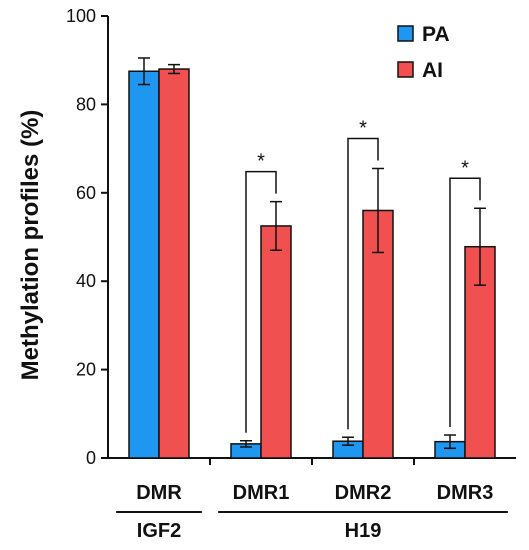 The width and height of the screenshot is (529, 550). Describe the element at coordinates (432, 70) in the screenshot. I see `legend-label-ai: AI` at that location.